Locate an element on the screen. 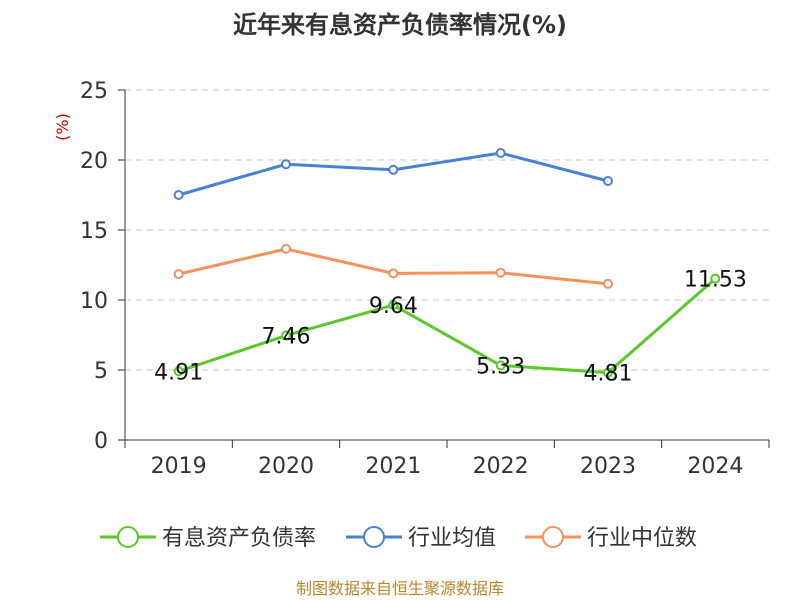 The width and height of the screenshot is (800, 600). data-label: 4.81 is located at coordinates (608, 374).